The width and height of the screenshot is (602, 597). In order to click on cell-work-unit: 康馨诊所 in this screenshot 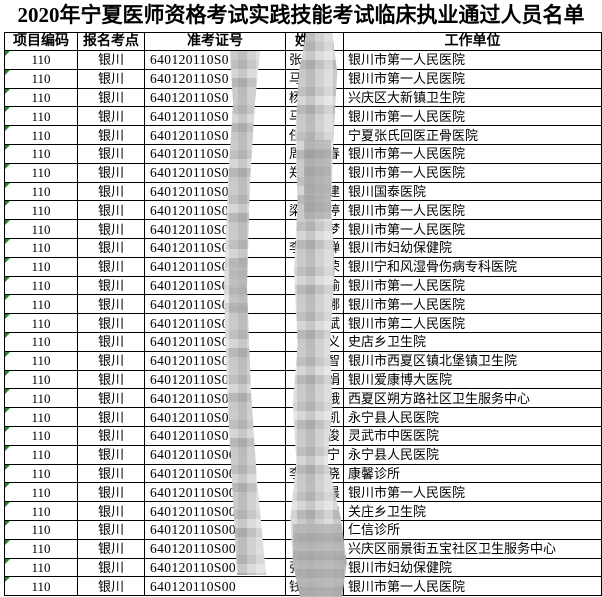, I will do `click(472, 473)`.